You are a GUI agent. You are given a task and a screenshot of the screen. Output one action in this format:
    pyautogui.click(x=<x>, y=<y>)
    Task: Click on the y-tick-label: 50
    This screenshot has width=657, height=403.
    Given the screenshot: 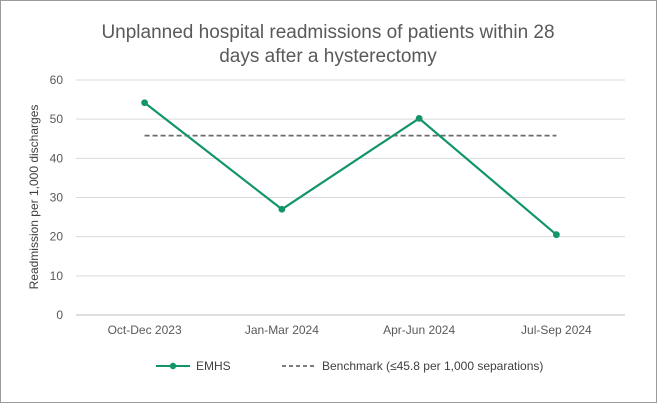 What is the action you would take?
    pyautogui.click(x=57, y=119)
    